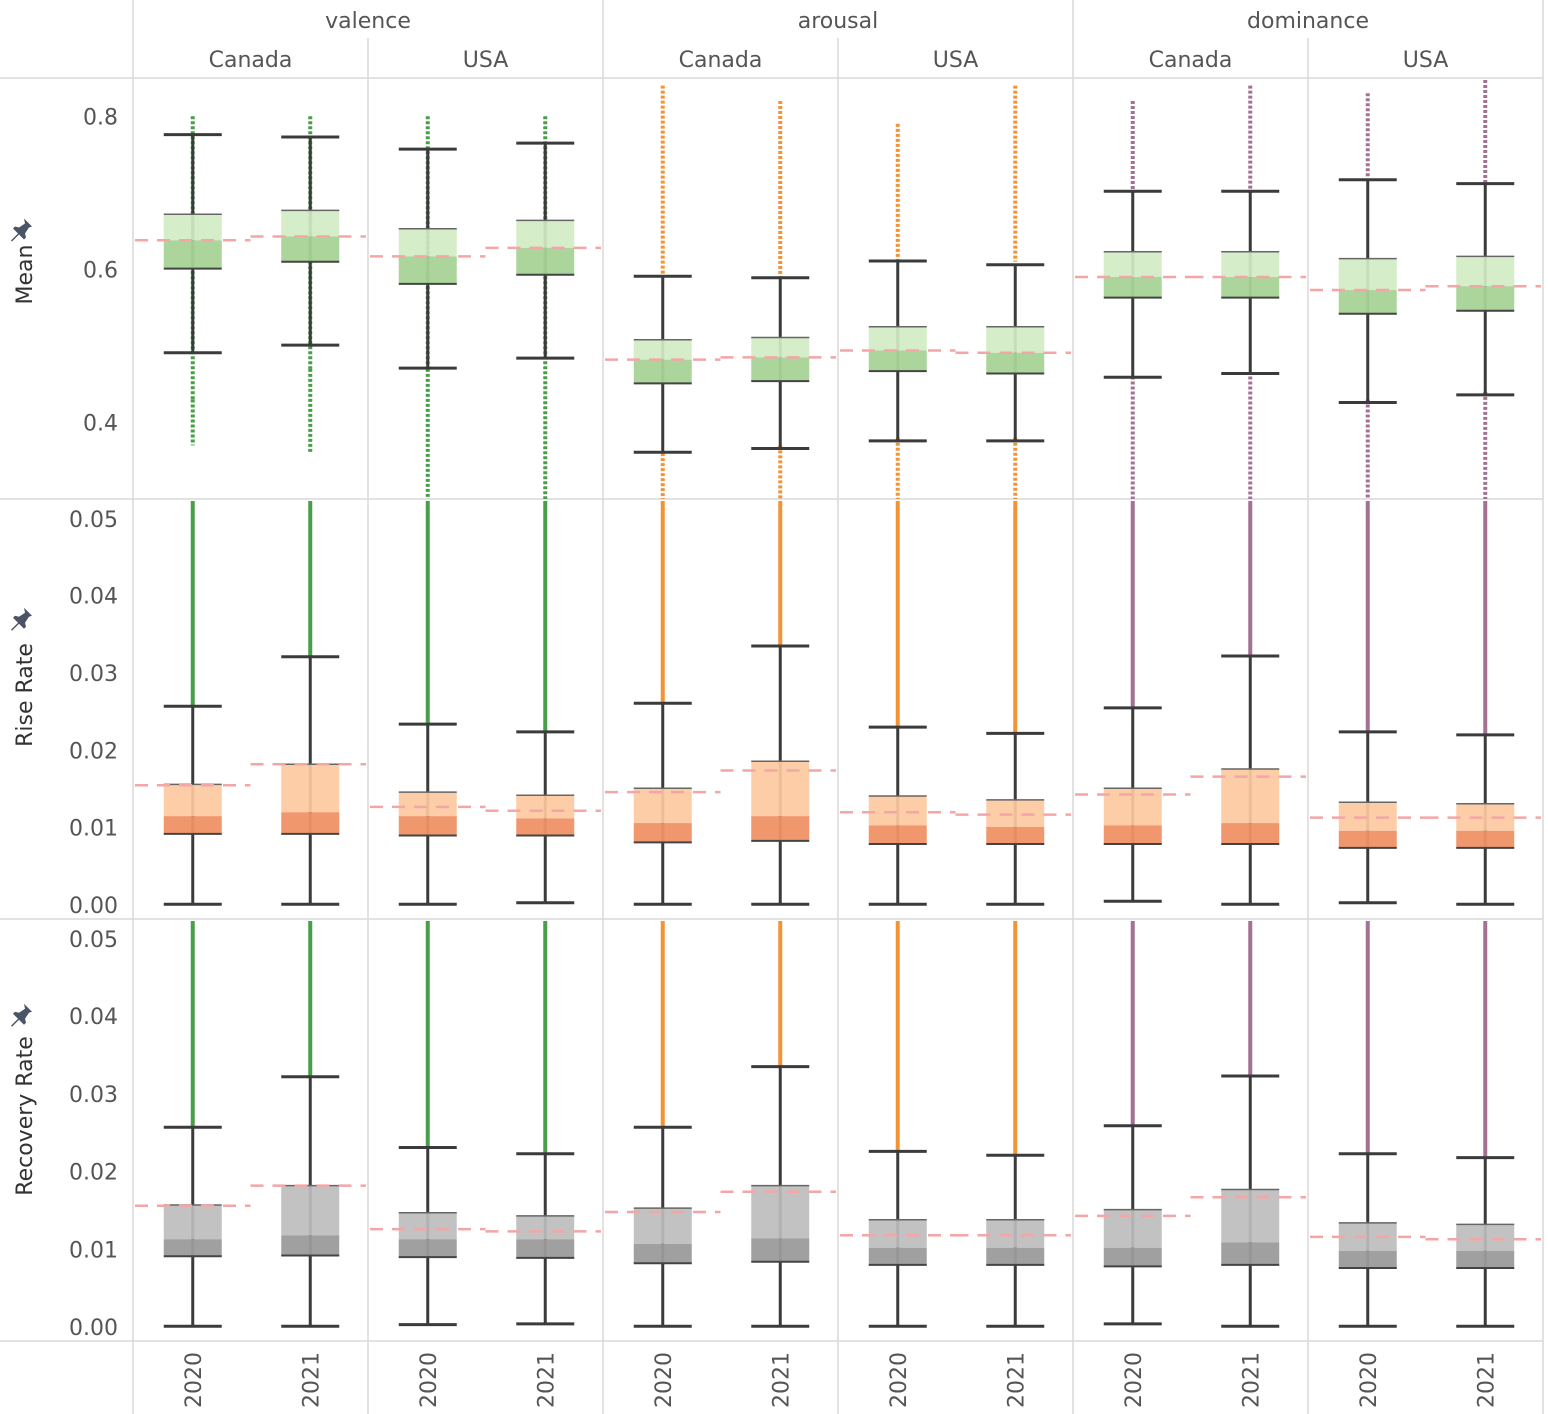 The width and height of the screenshot is (1548, 1414). What do you see at coordinates (25, 1115) in the screenshot?
I see `row-label: Recovery Rate` at bounding box center [25, 1115].